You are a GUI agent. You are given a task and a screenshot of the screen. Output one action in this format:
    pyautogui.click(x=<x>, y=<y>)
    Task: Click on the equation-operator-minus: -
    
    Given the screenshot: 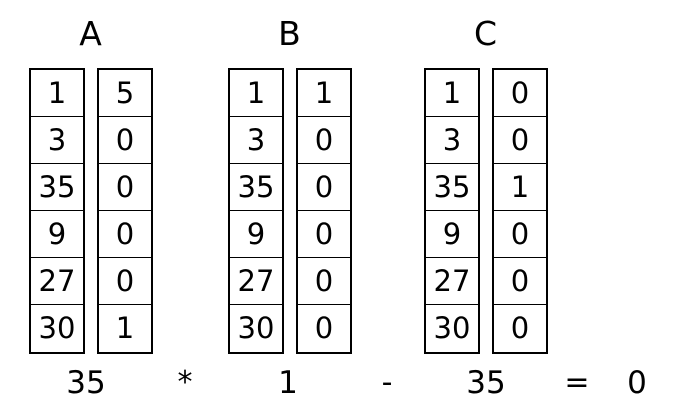 What is the action you would take?
    pyautogui.click(x=387, y=382)
    